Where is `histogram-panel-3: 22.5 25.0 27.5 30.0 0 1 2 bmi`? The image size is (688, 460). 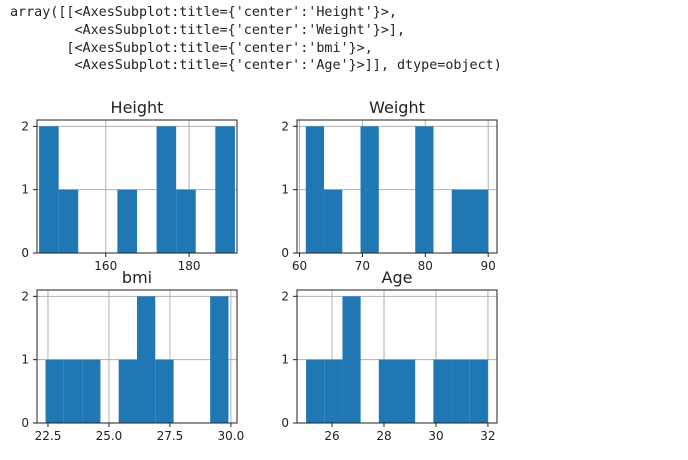
histogram-panel-3: 22.5 25.0 27.5 30.0 0 1 2 bmi is located at coordinates (132, 355).